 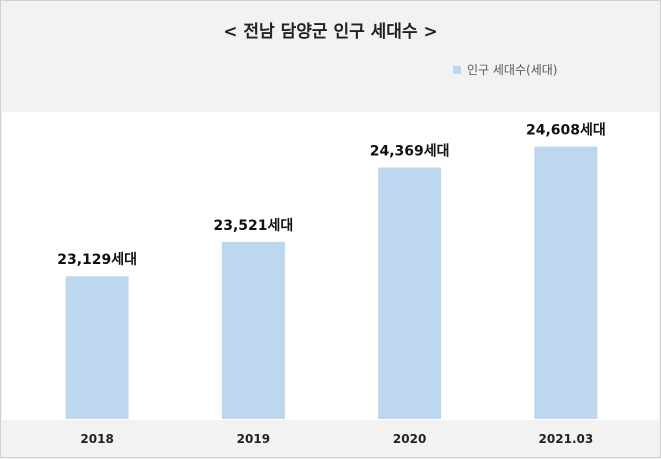 I want to click on data-label-2021.03: 24,608세대, so click(x=566, y=131).